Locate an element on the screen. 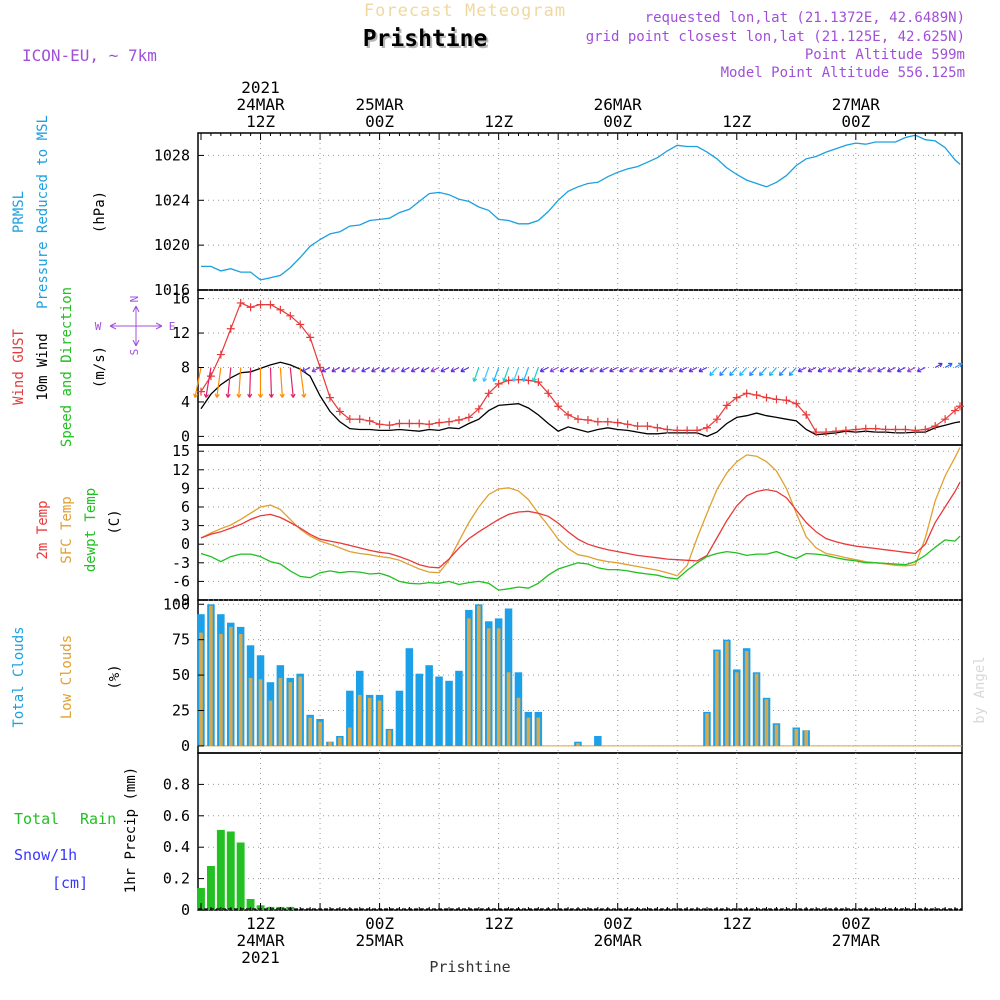  requested-coords: requested lon,lat (21.1372E, 42.6489N) is located at coordinates (805, 18).